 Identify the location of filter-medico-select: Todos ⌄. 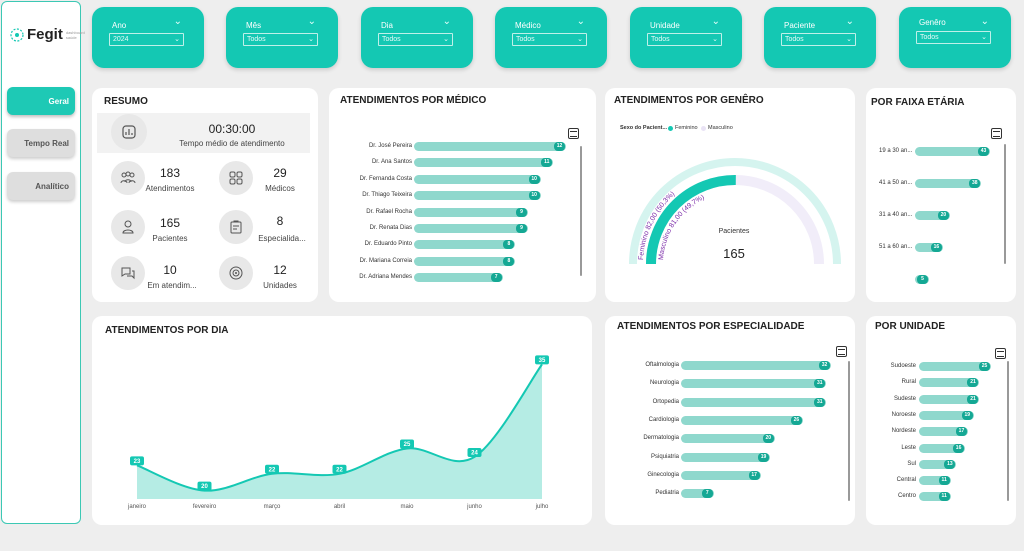
(549, 39).